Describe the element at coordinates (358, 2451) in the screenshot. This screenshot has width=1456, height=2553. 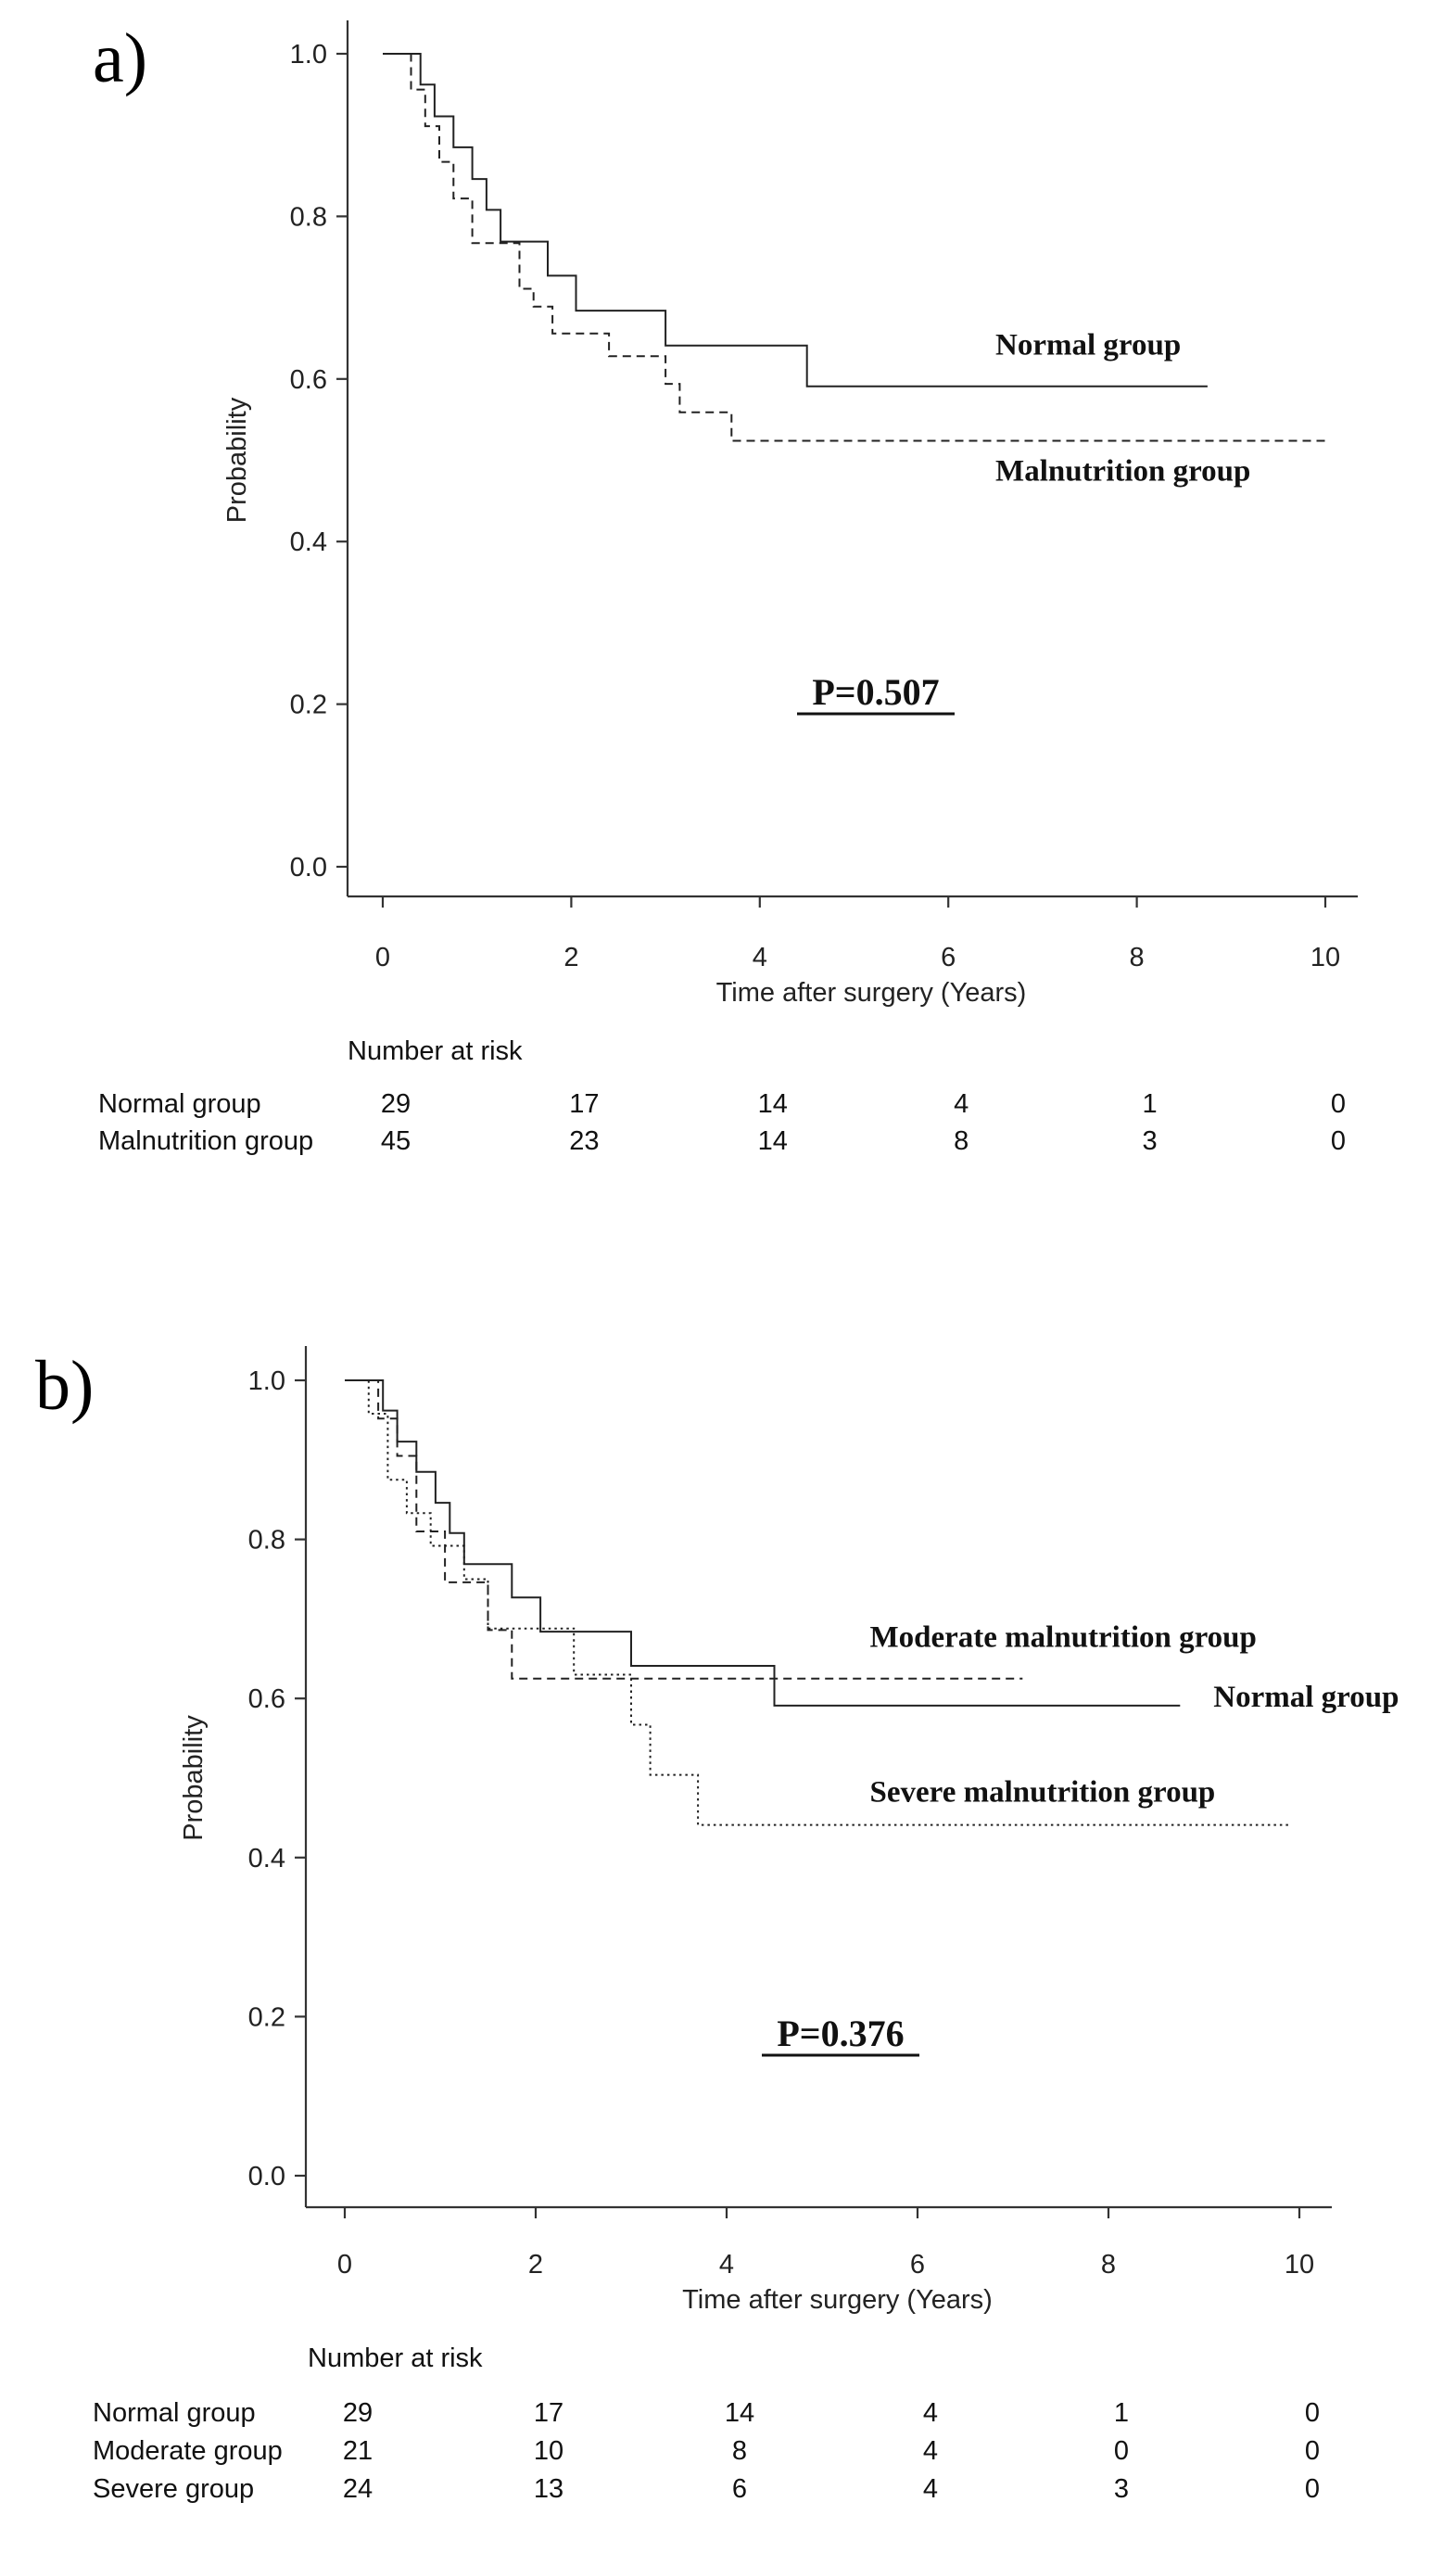
I see `risk-cell: 21` at that location.